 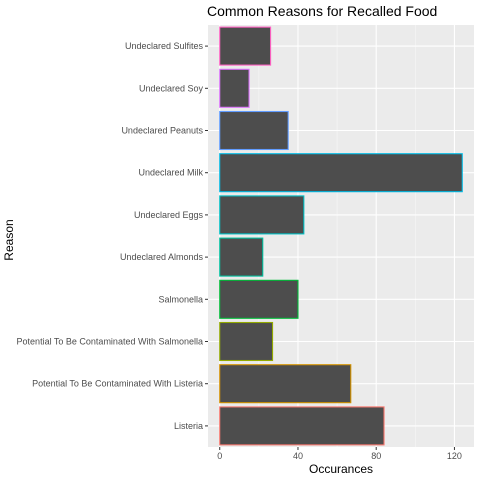 What do you see at coordinates (219, 456) in the screenshot?
I see `x-tick-label: 0` at bounding box center [219, 456].